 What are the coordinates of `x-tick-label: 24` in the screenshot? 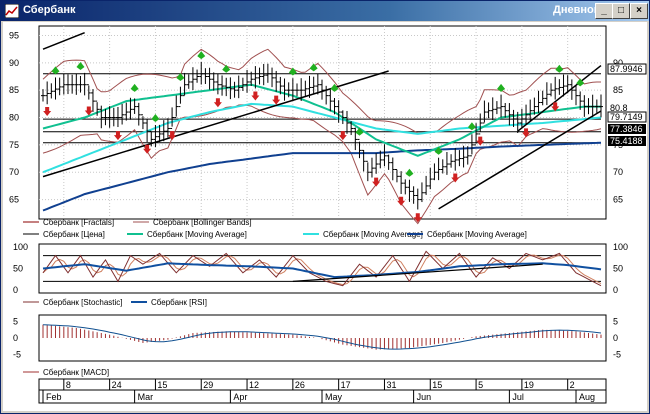 It's located at (117, 385).